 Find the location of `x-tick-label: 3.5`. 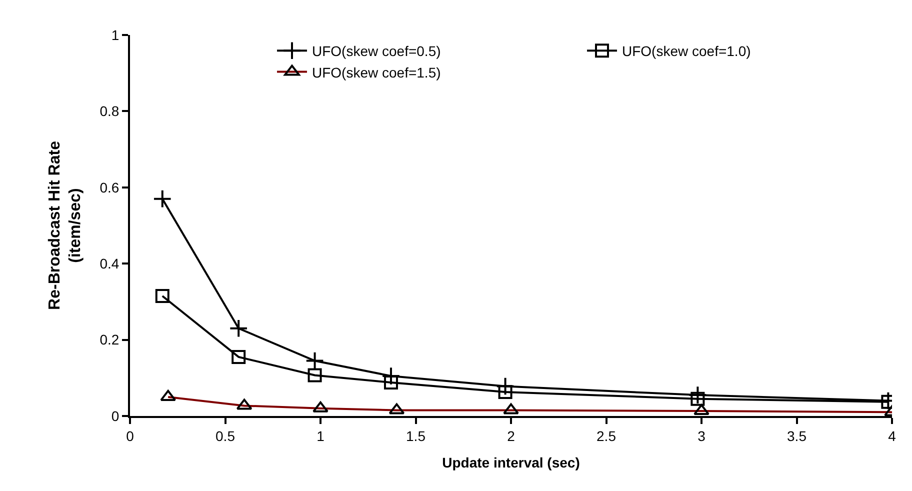

x-tick-label: 3.5 is located at coordinates (797, 436).